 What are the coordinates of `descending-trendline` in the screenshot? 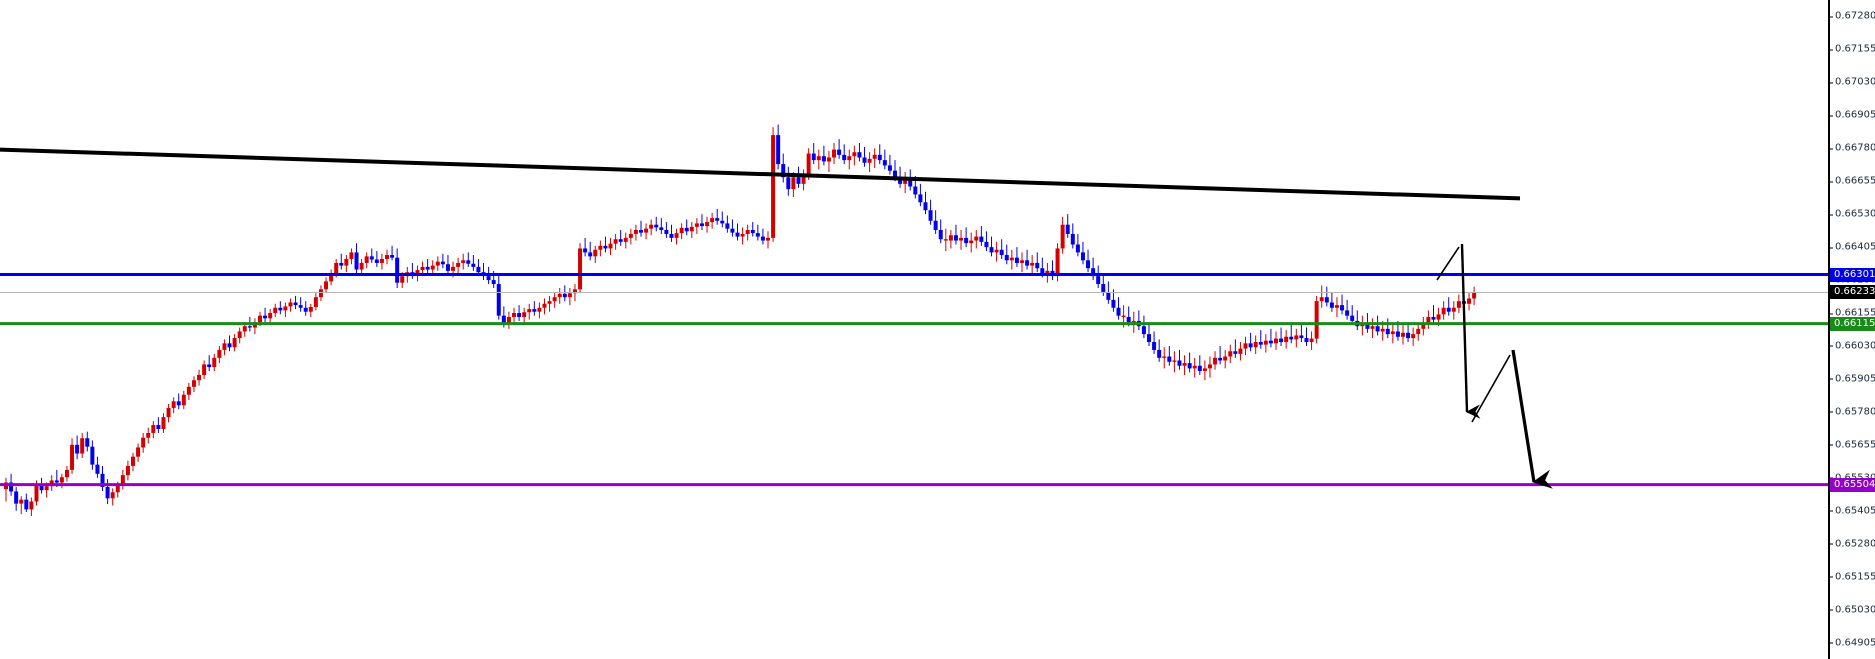 It's located at (760, 174).